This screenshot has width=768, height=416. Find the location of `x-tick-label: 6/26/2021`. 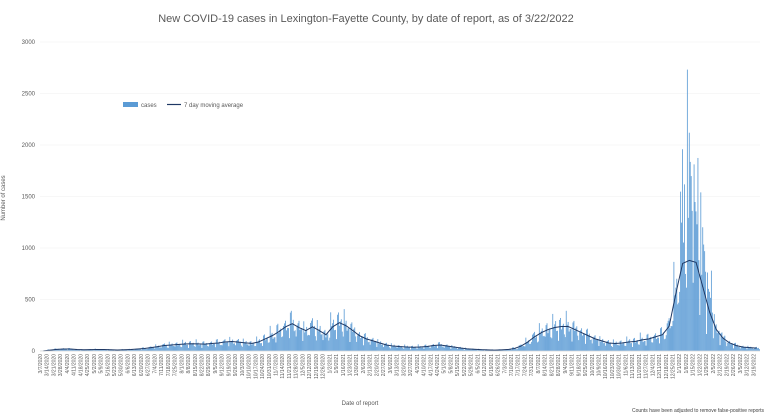

x-tick-label: 6/26/2021 is located at coordinates (499, 365).